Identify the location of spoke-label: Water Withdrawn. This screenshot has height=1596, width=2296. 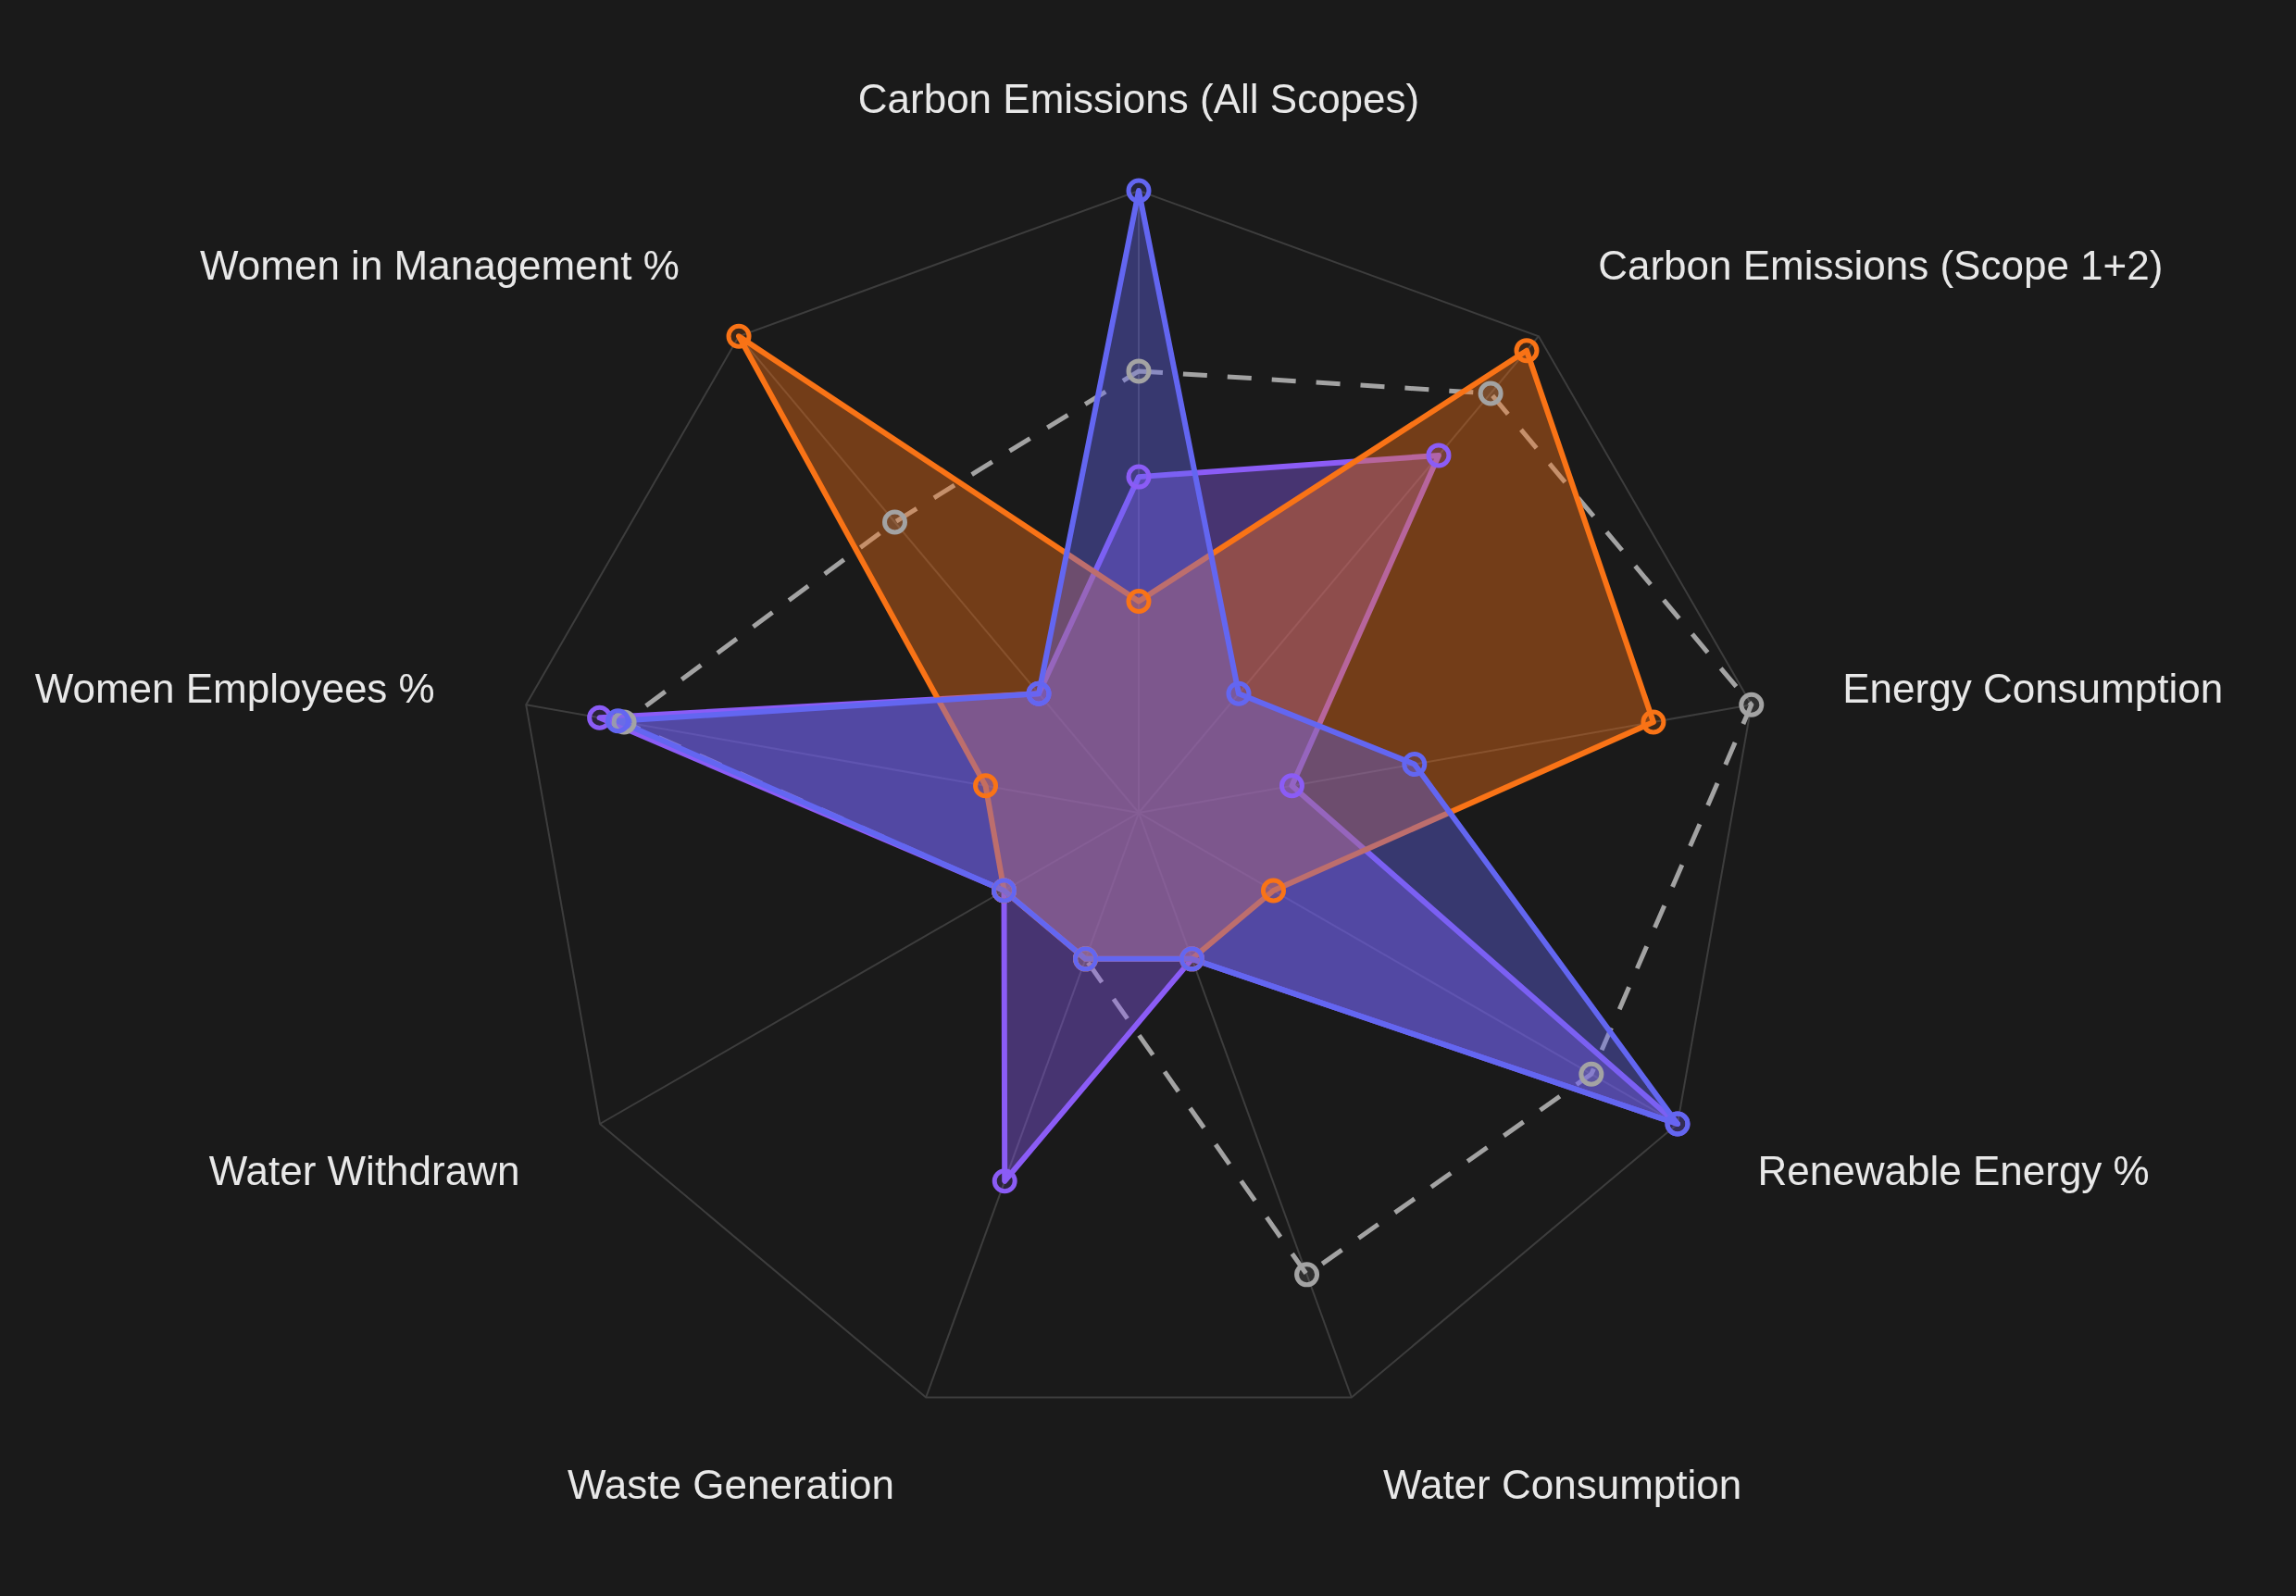
(364, 1170).